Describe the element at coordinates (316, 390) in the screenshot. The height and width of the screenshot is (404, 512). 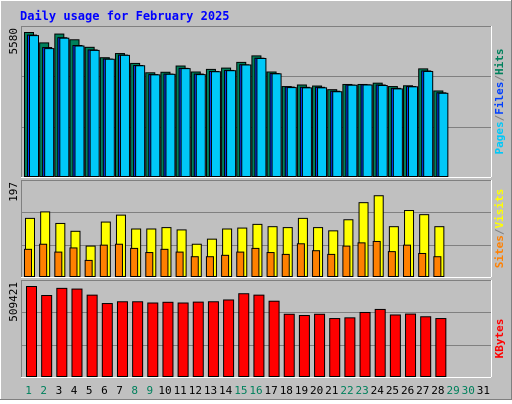
I see `day-label-20: 20` at that location.